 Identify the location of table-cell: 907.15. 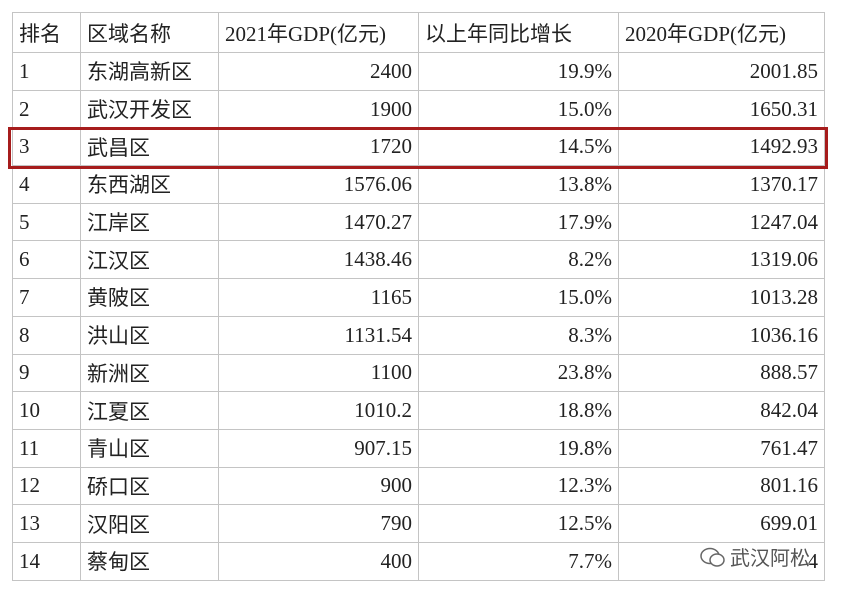
(318, 448).